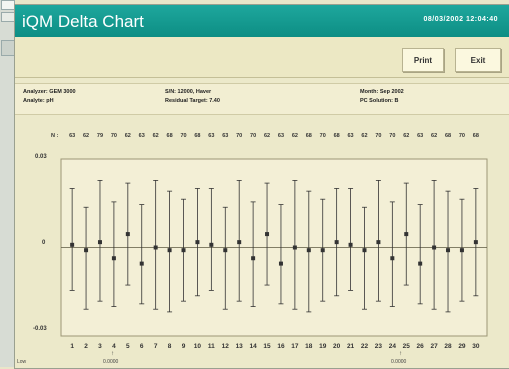 Image resolution: width=509 pixels, height=369 pixels. Describe the element at coordinates (434, 346) in the screenshot. I see `x-tick-label: 27` at that location.